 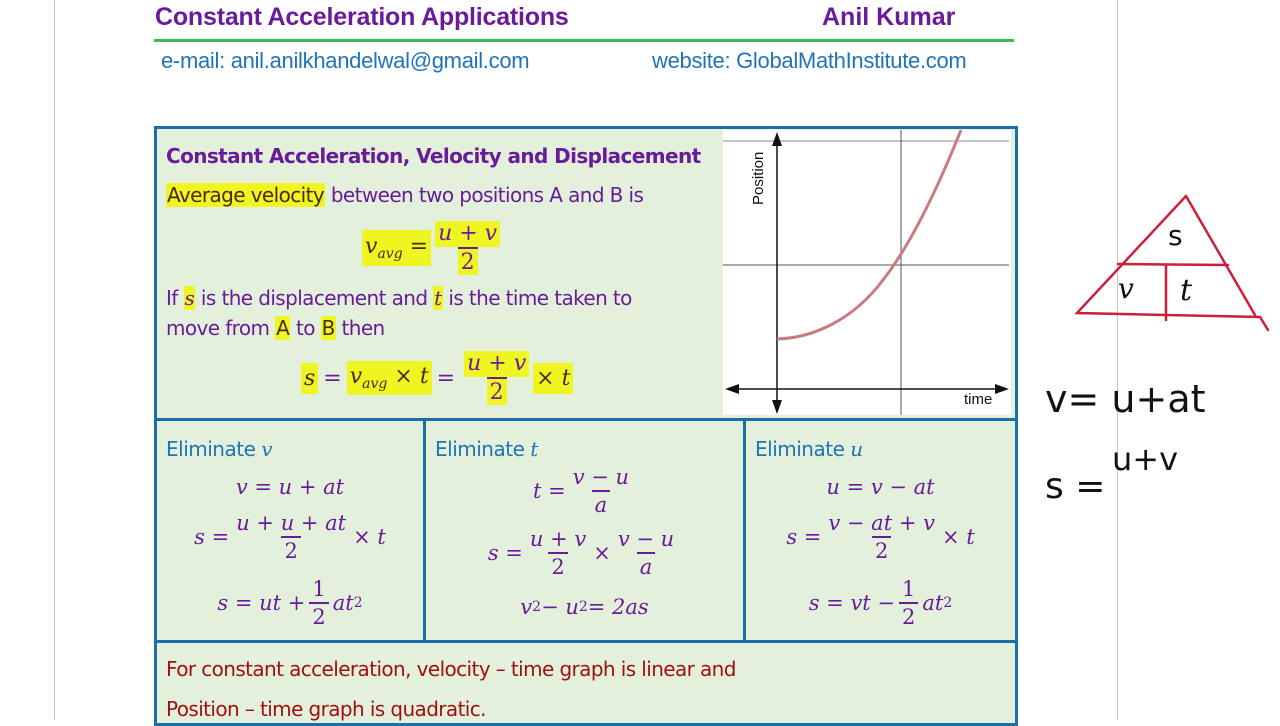 What do you see at coordinates (549, 491) in the screenshot?
I see `lhs: t =` at bounding box center [549, 491].